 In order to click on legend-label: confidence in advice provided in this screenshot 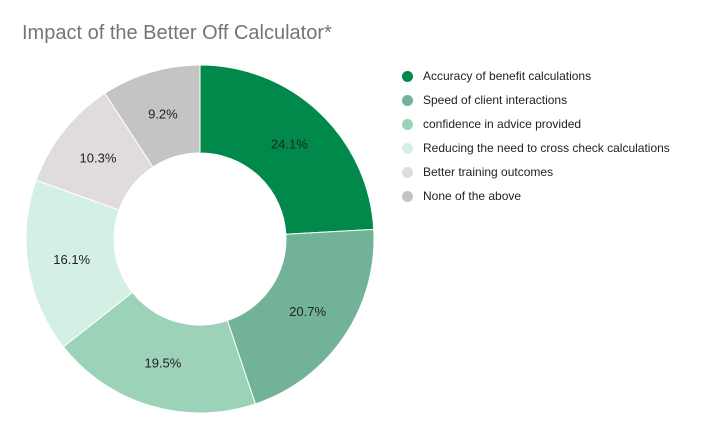, I will do `click(502, 124)`.